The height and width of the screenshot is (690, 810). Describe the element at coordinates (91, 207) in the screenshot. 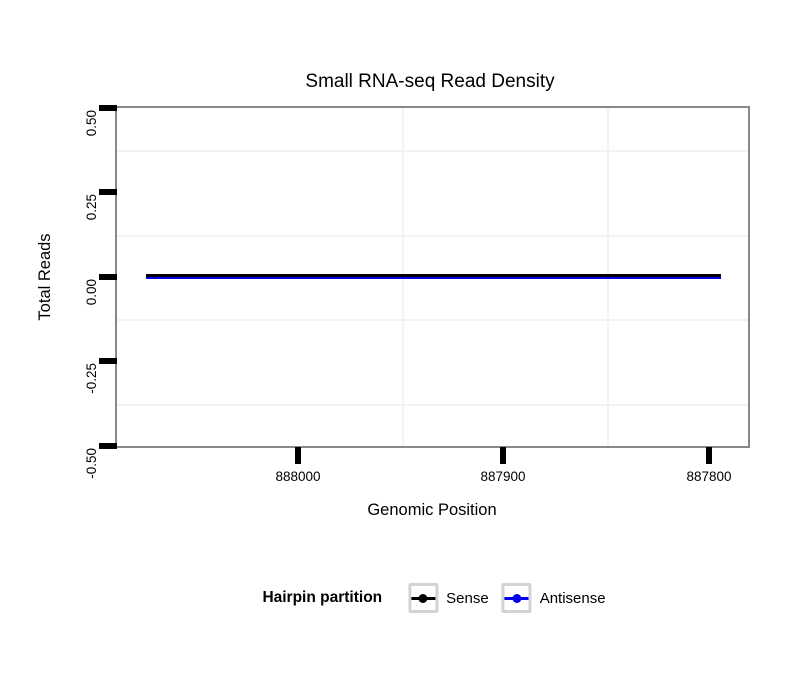

I see `y-tick-label: 0.25` at that location.